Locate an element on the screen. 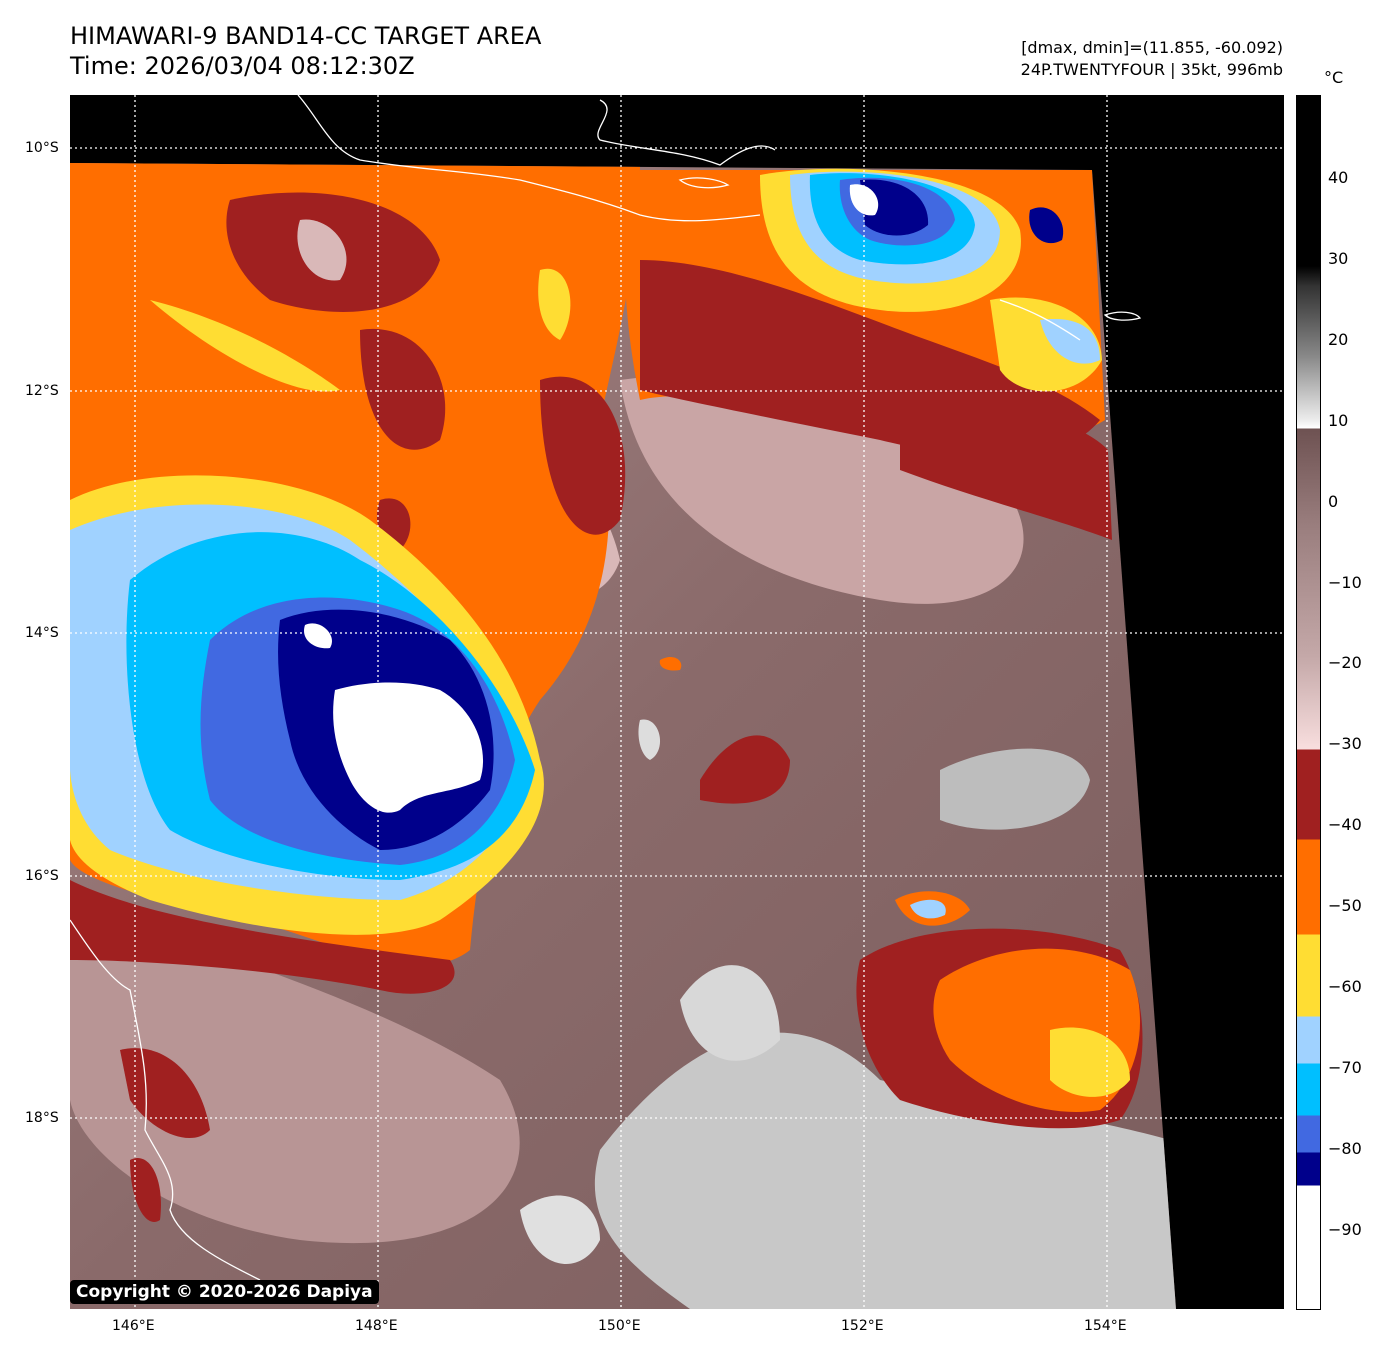  figure-time: Time: 2026/03/04 08:12:30Z is located at coordinates (242, 66).